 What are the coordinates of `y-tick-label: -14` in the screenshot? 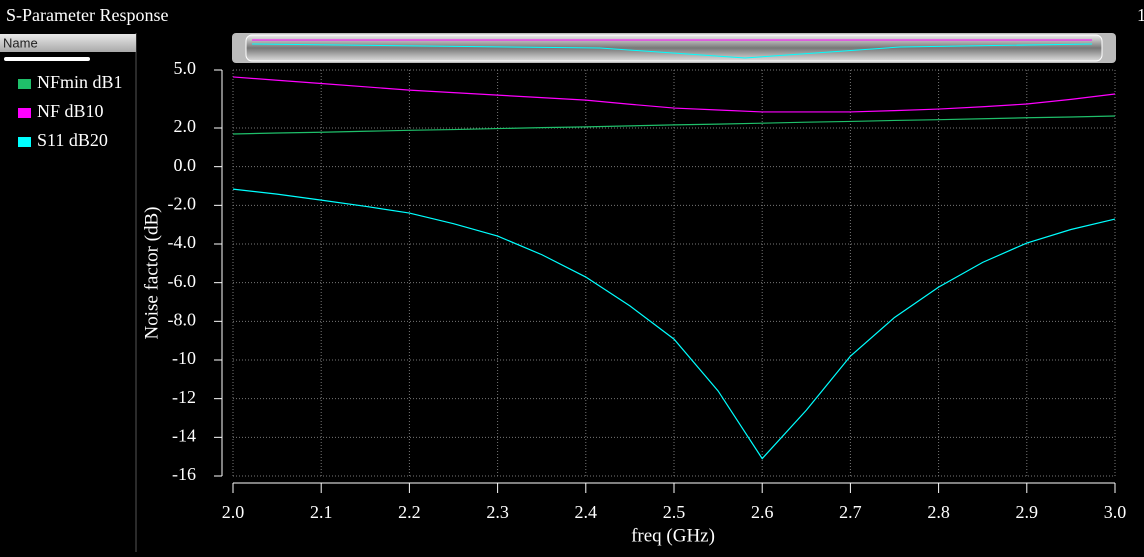 It's located at (184, 435).